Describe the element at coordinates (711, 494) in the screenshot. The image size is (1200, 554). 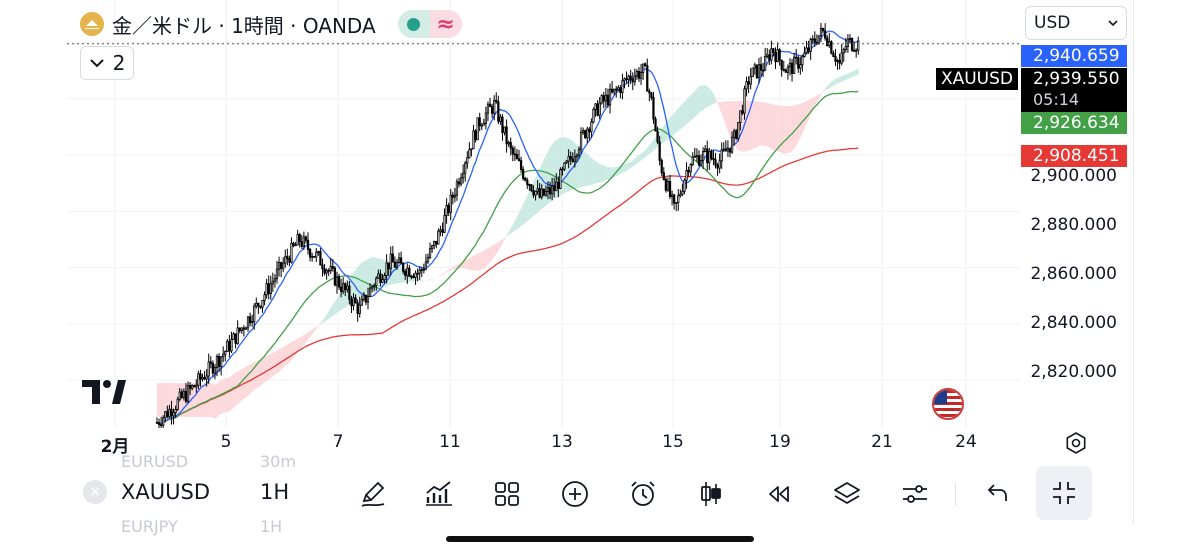
I see `chart-type-button` at that location.